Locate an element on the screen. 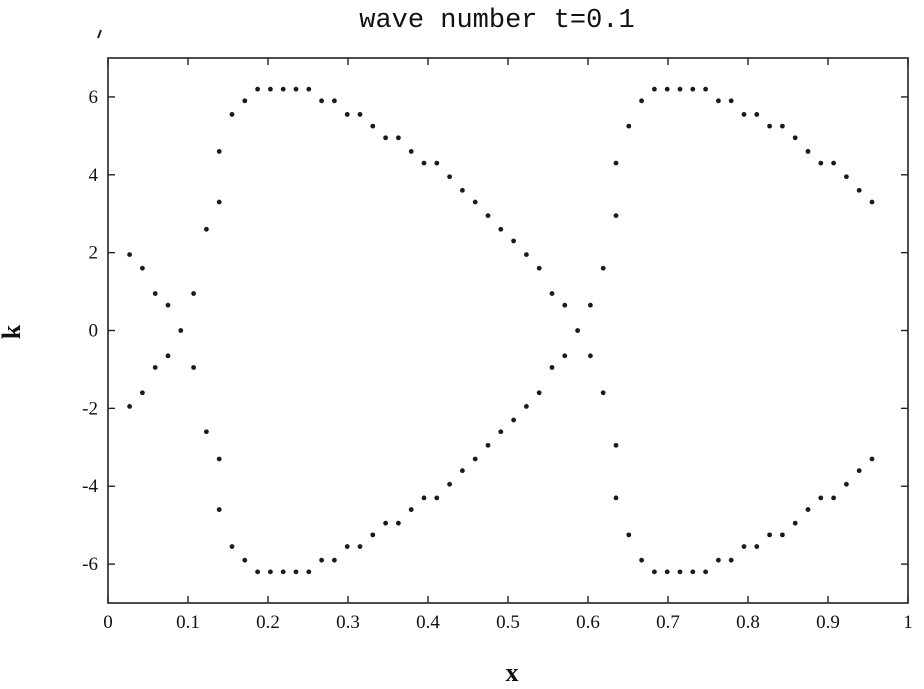 Image resolution: width=924 pixels, height=689 pixels. x-tick-label: 0 is located at coordinates (108, 622).